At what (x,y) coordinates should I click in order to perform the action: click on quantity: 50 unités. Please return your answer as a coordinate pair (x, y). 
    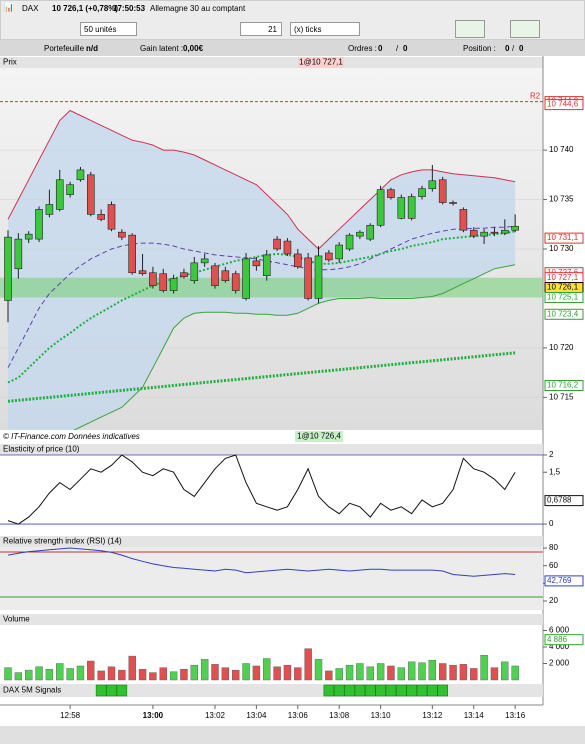
    Looking at the image, I should click on (100, 29).